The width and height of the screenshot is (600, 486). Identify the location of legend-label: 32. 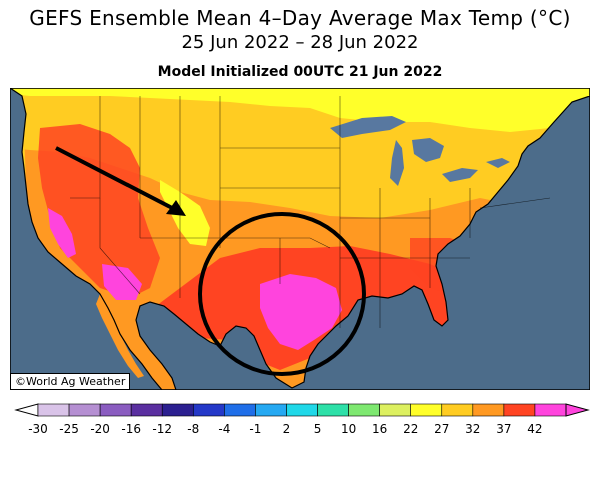
(472, 429).